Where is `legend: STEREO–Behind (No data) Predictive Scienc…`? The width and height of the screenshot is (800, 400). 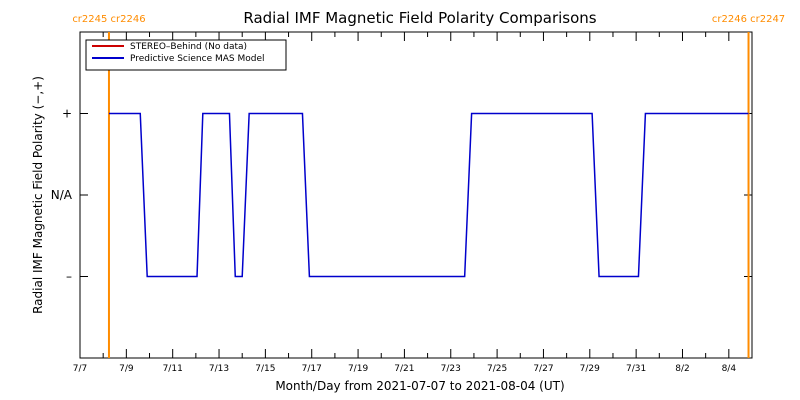
legend: STEREO–Behind (No data) Predictive Scienc… is located at coordinates (186, 55).